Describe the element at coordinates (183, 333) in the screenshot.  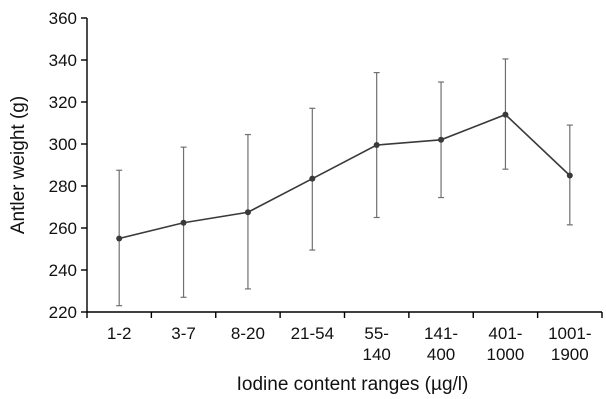
I see `x-tick-label: 3-7` at that location.